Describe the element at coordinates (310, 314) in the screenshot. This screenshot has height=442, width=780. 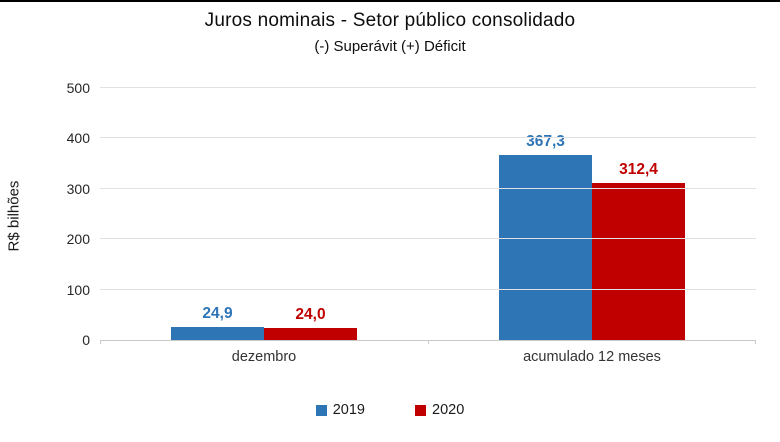
I see `bar-value-label-2020-dezembro: 24,0` at that location.